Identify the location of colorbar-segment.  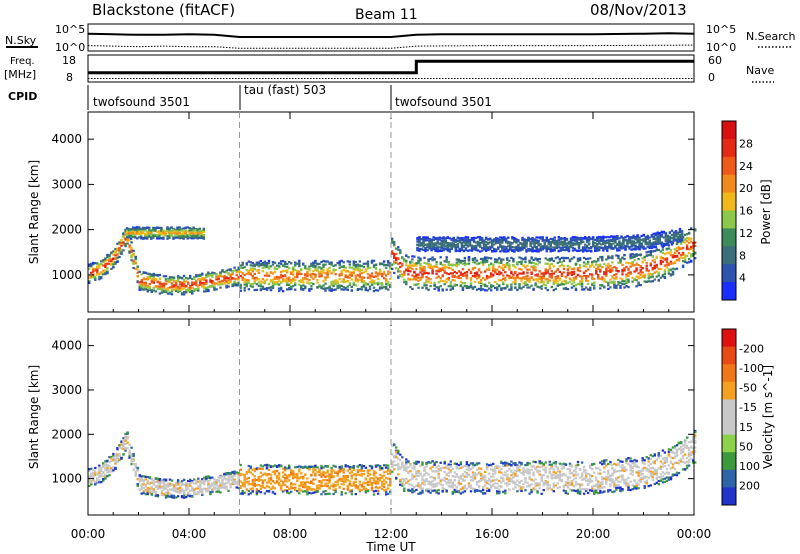
(729, 237).